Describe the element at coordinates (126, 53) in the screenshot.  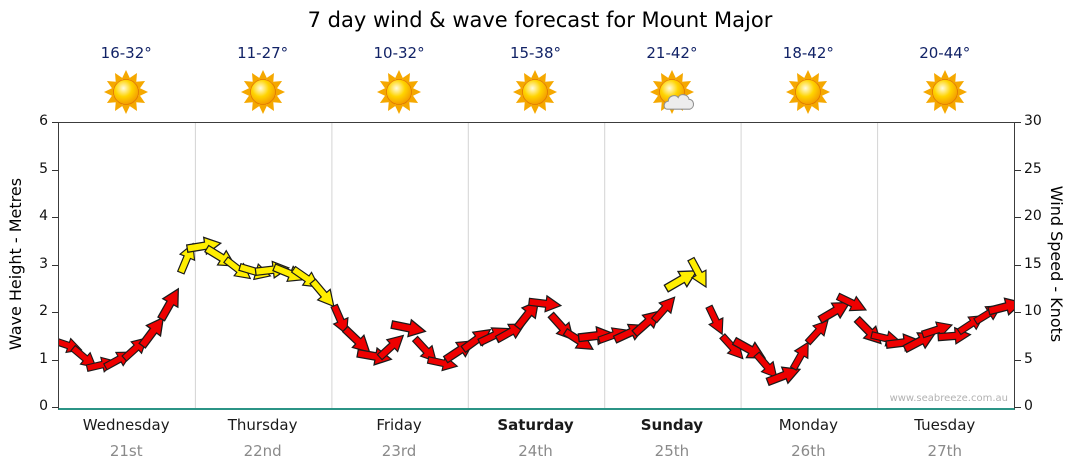
I see `temperature-range-label: 16-32°` at that location.